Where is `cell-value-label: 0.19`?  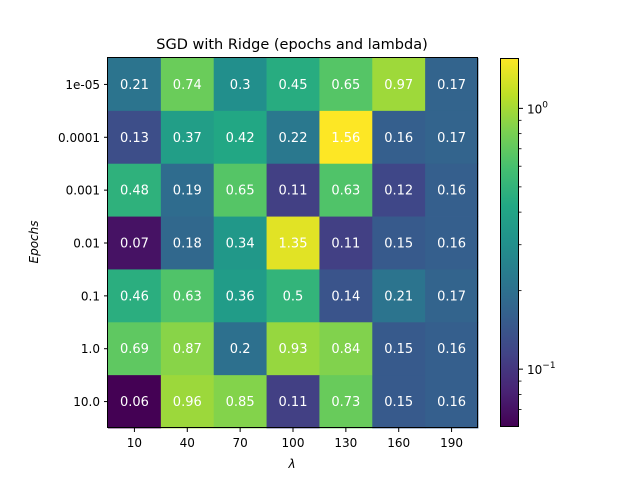 cell-value-label: 0.19 is located at coordinates (187, 191).